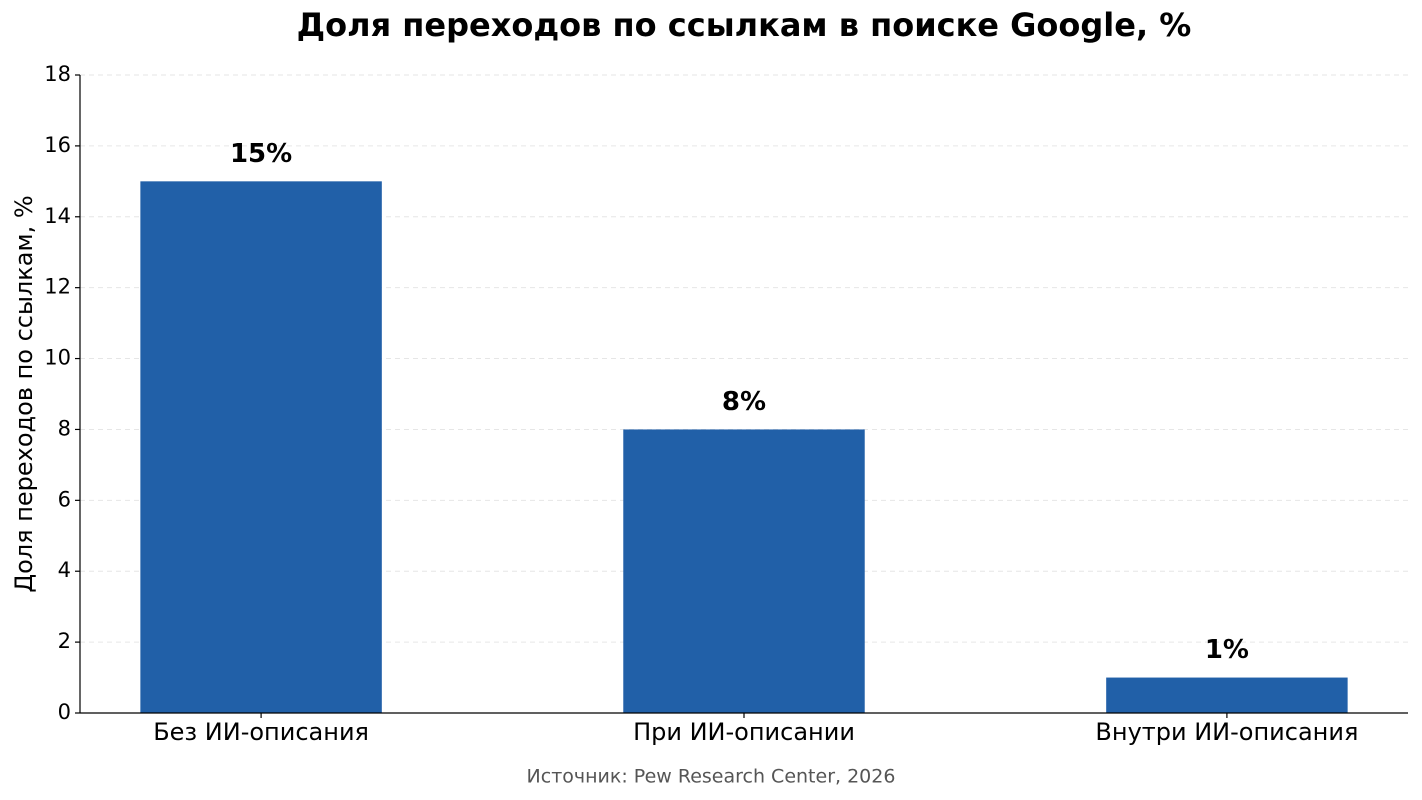  Describe the element at coordinates (261, 154) in the screenshot. I see `value-label: 15%` at that location.